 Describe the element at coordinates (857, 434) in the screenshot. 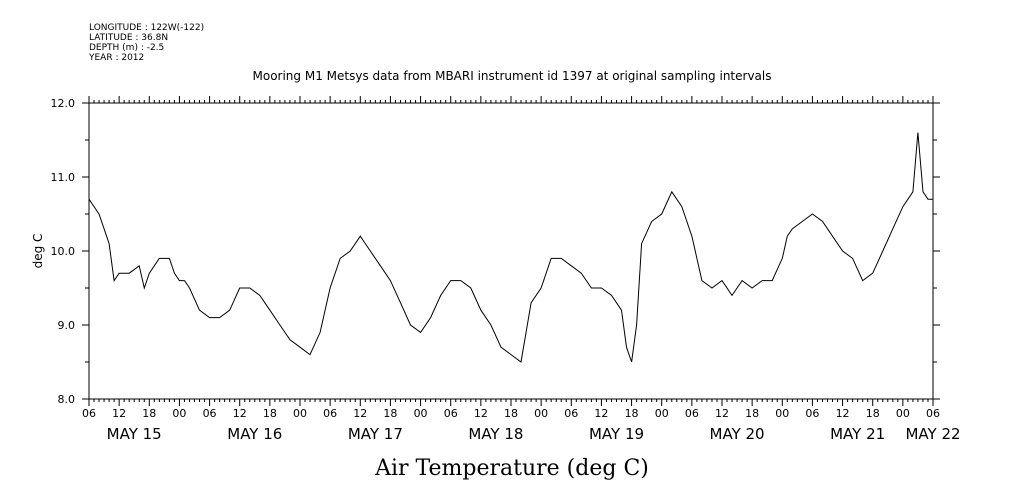

I see `day-label: MAY 21` at that location.